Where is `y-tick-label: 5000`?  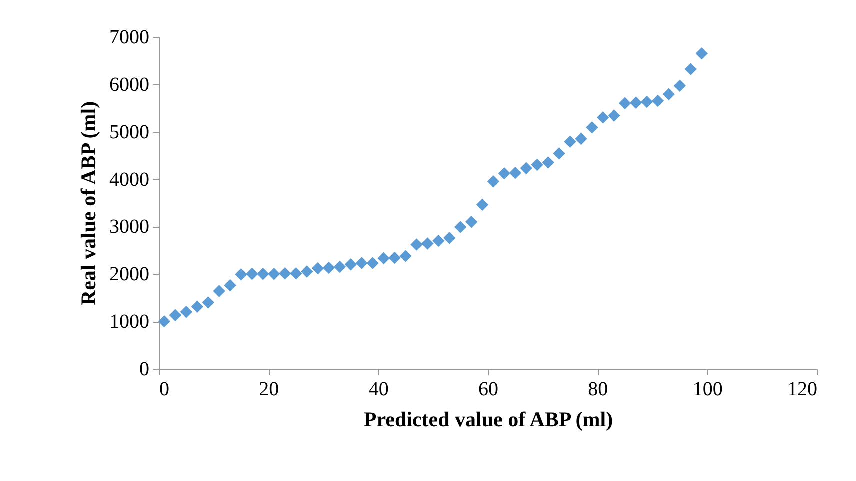 y-tick-label: 5000 is located at coordinates (130, 132).